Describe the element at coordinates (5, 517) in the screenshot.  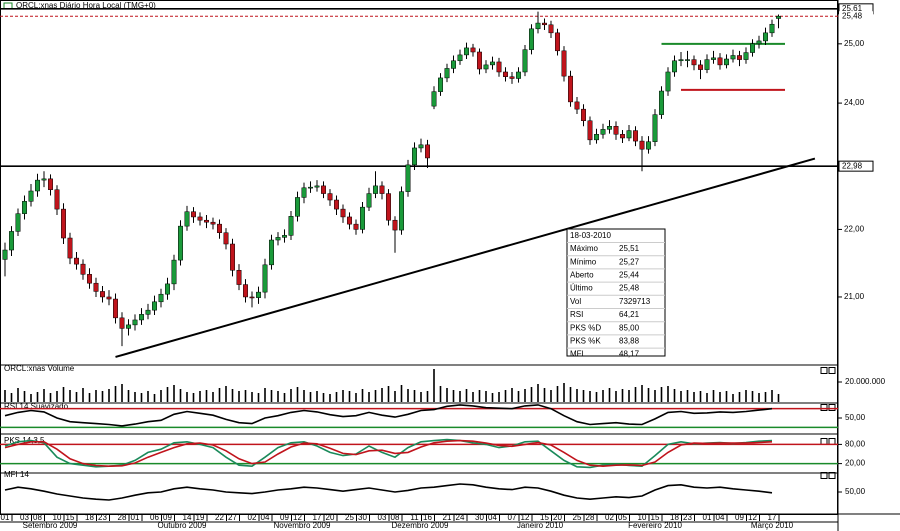
I see `x-tick-label: 01` at that location.